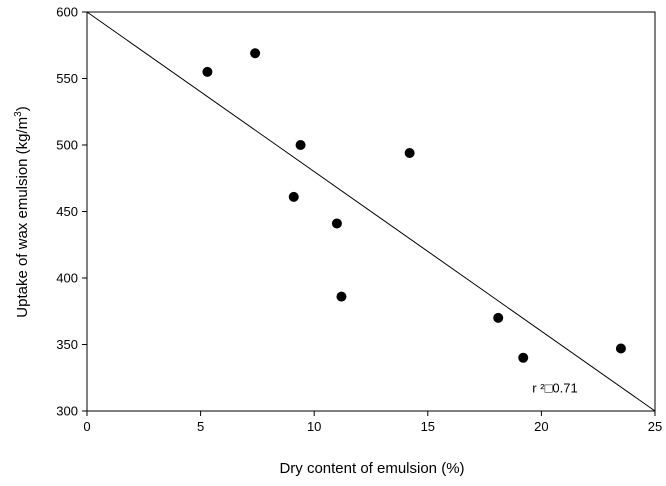 This screenshot has width=666, height=486. I want to click on x-tick-label: 10, so click(314, 426).